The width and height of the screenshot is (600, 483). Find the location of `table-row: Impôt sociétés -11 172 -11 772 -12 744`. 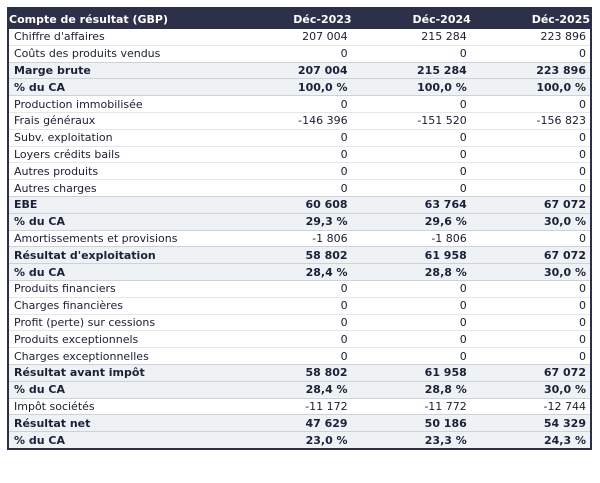

table-row: Impôt sociétés -11 172 -11 772 -12 744 is located at coordinates (299, 406).